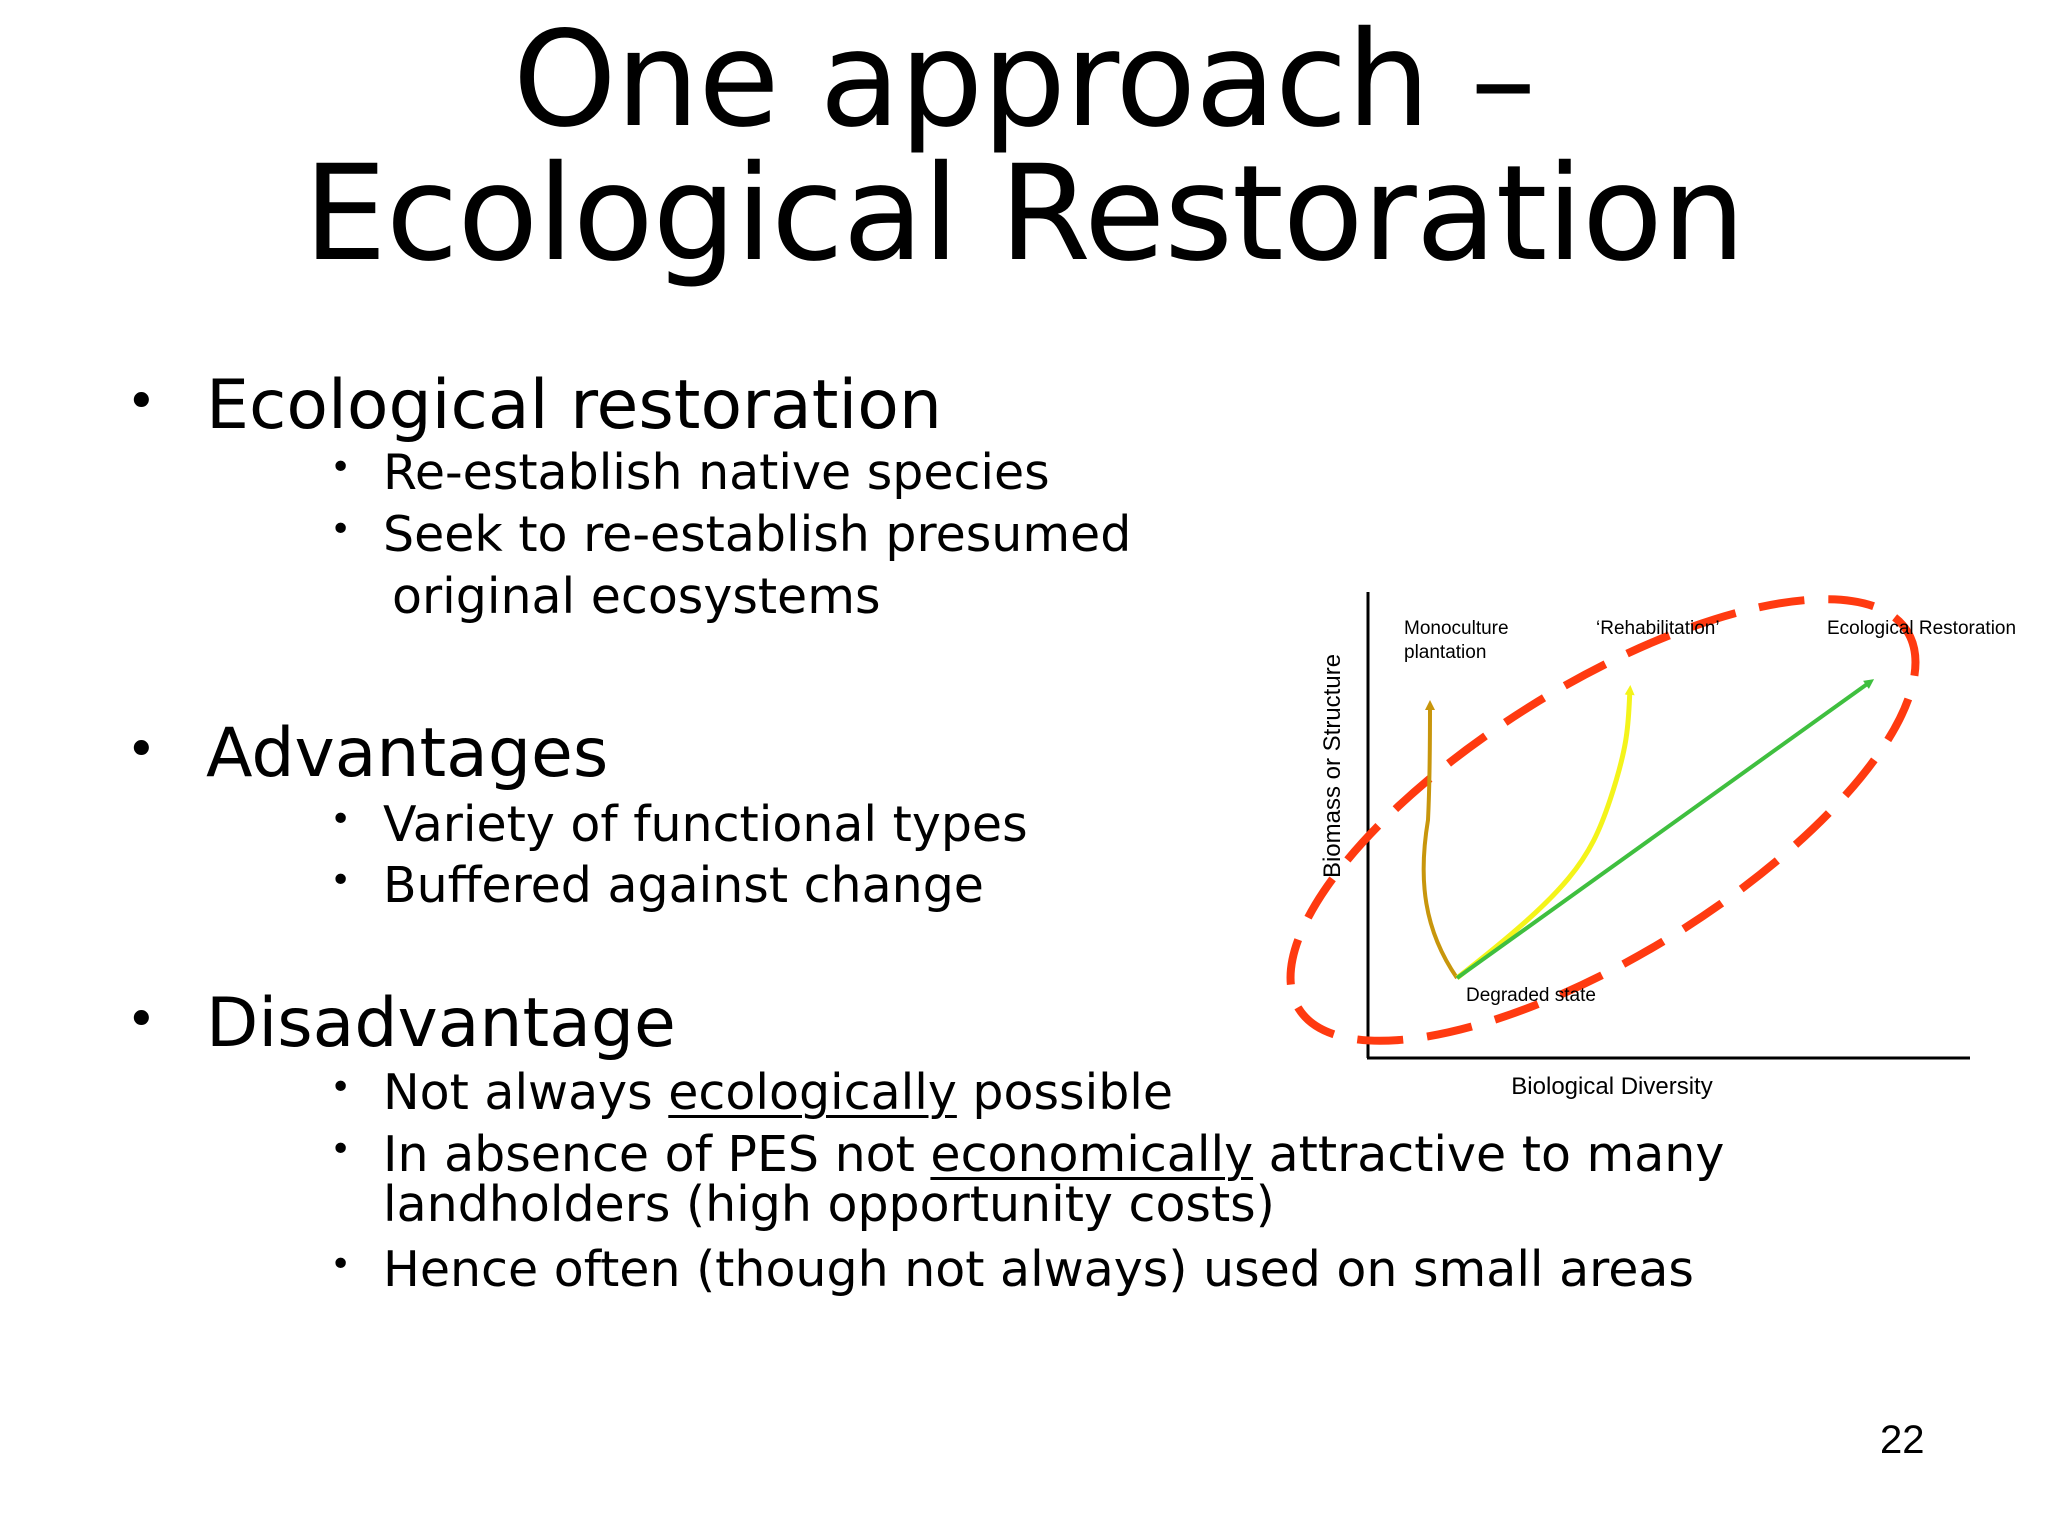 The height and width of the screenshot is (1536, 2048). I want to click on emphasis-economically: economically, so click(1092, 1154).